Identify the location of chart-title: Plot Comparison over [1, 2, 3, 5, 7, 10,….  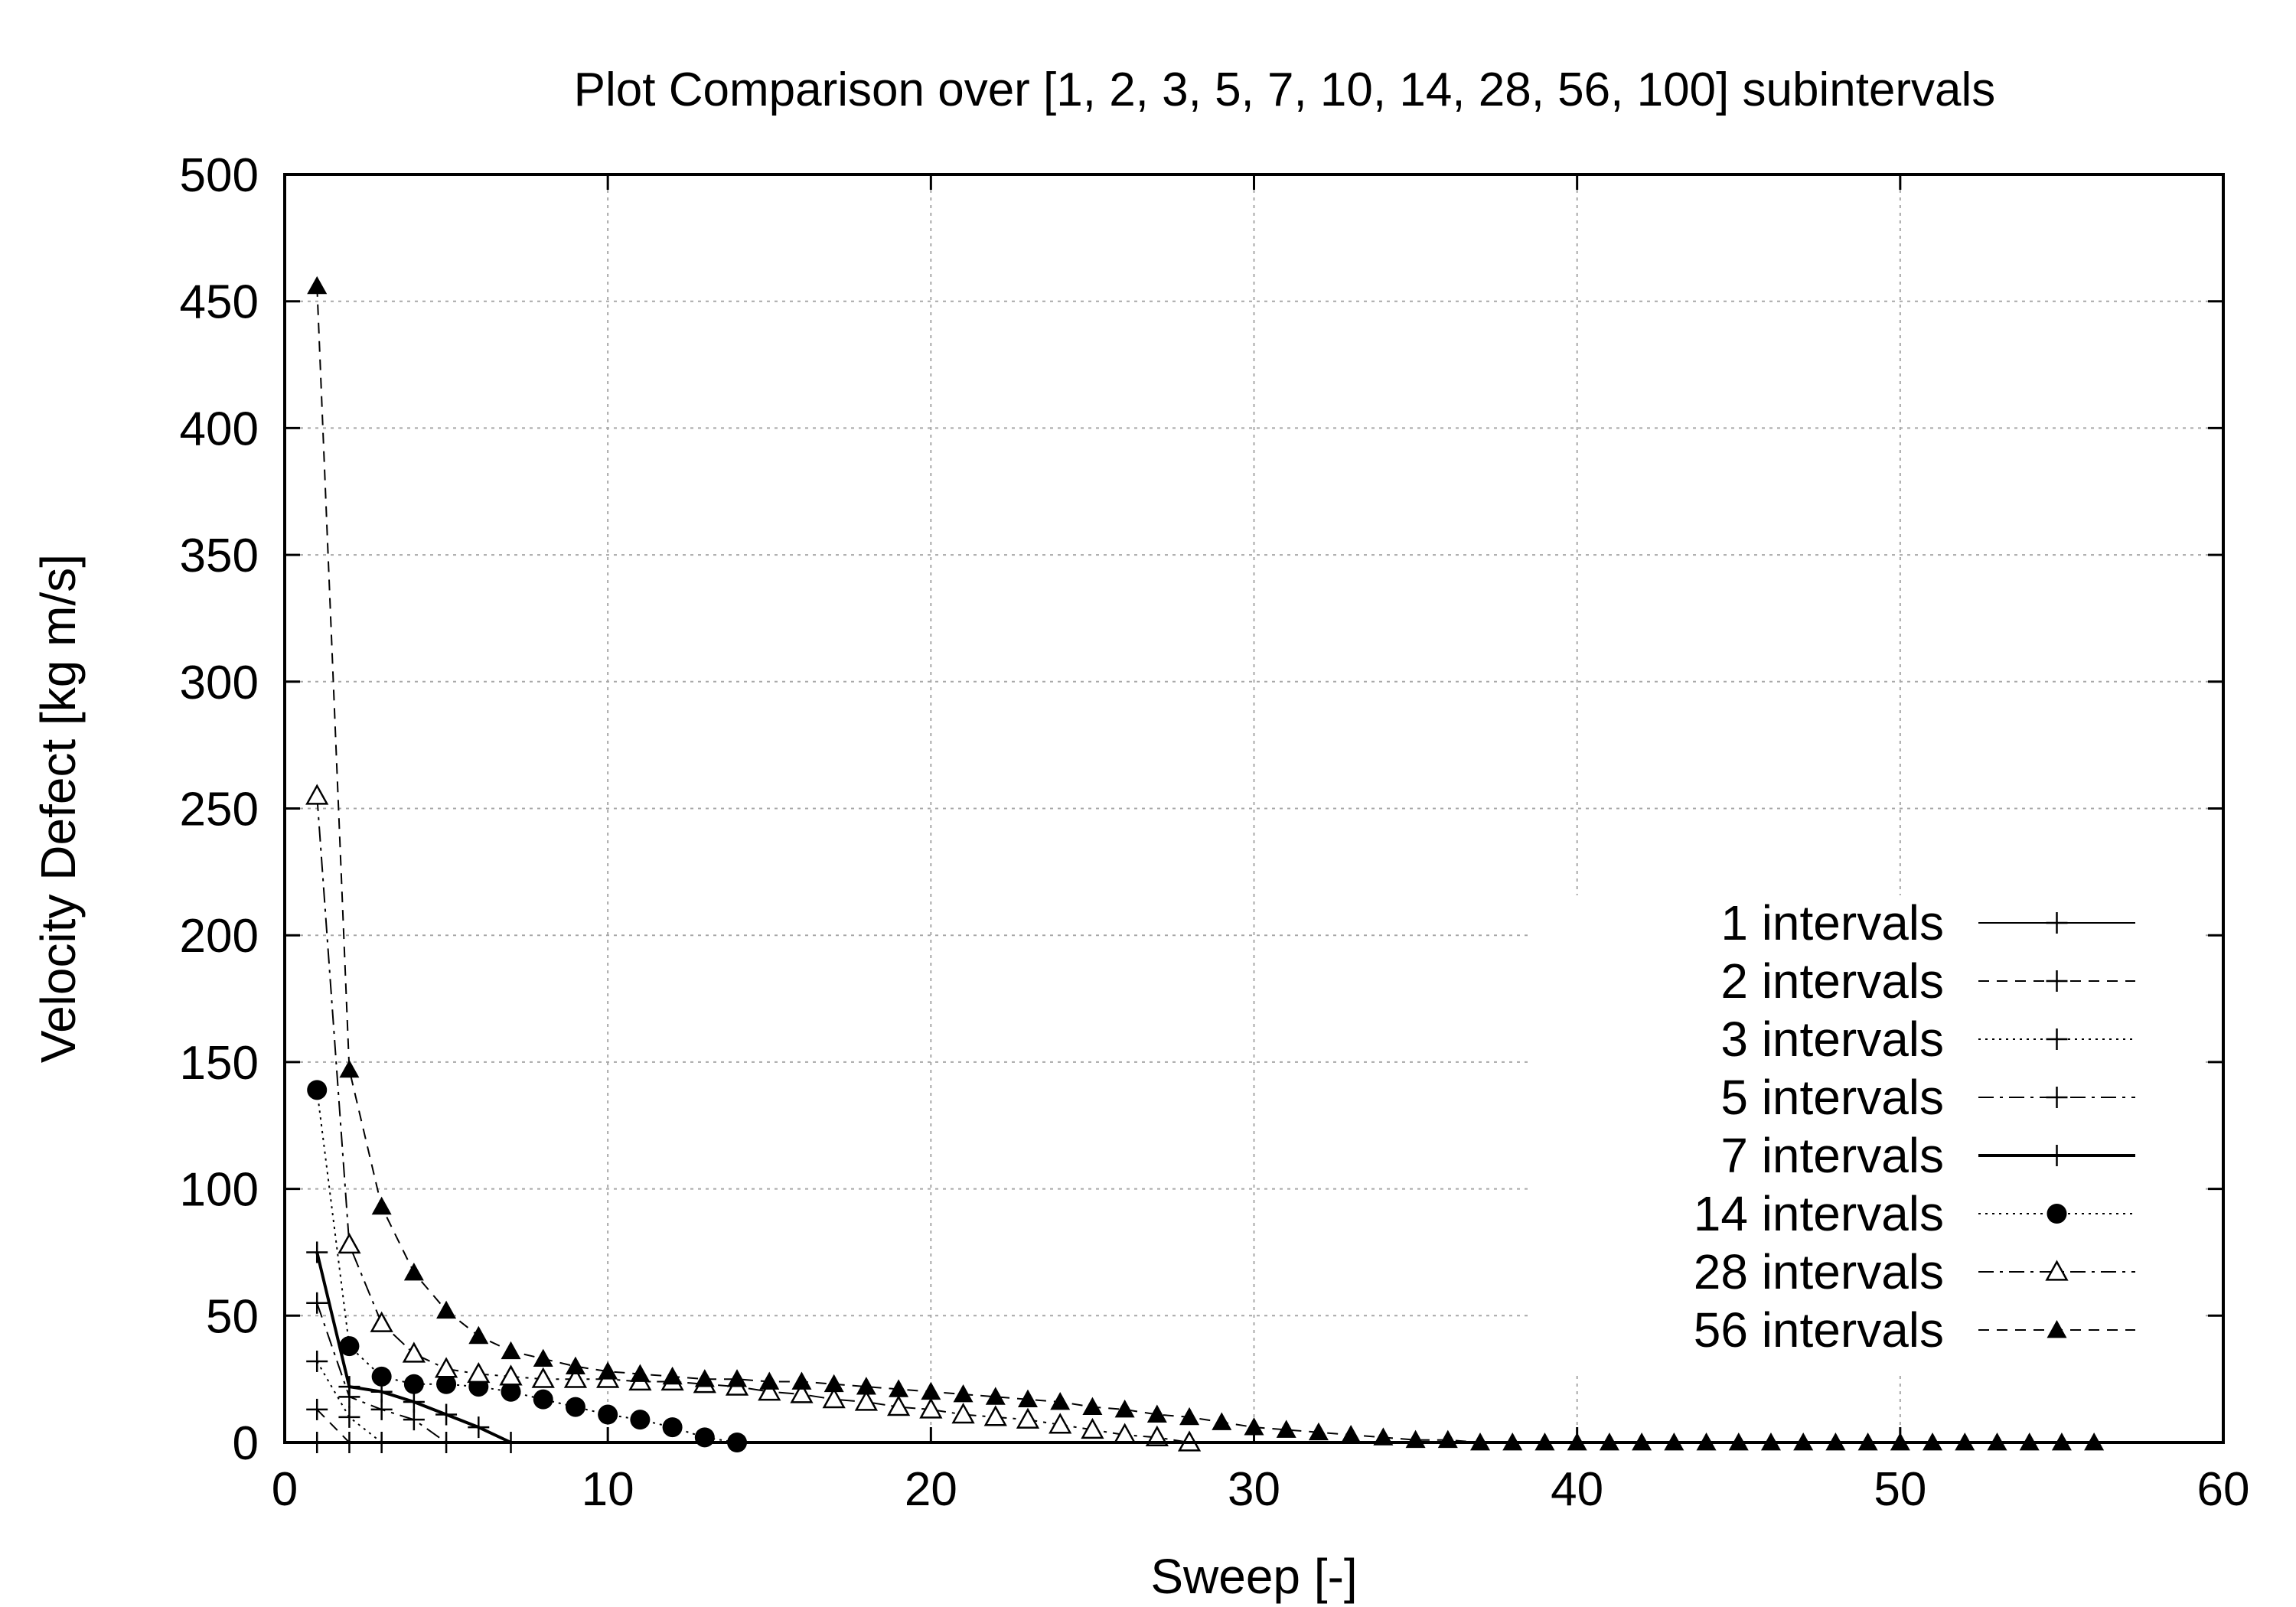
(1285, 90).